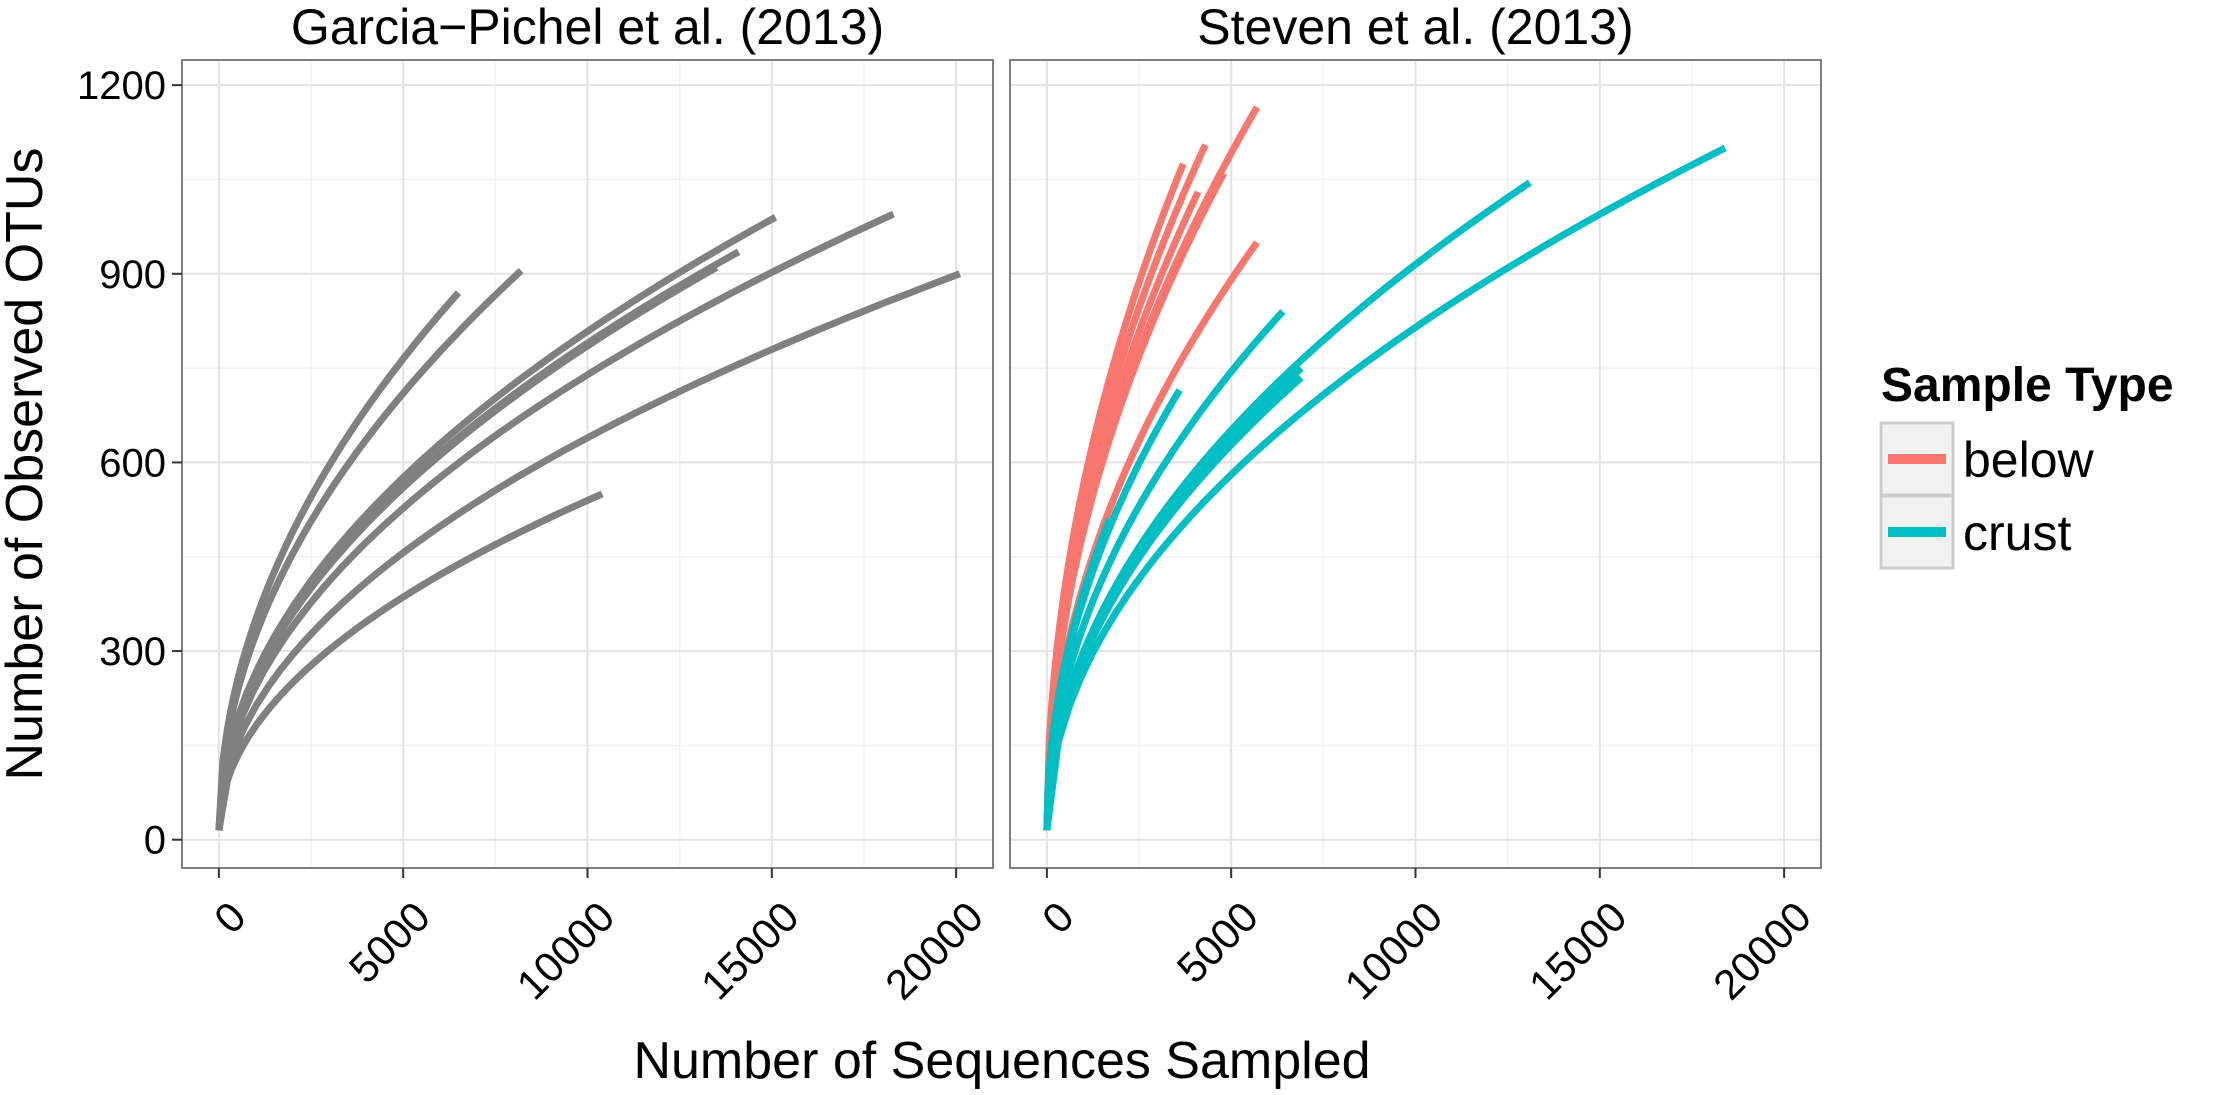 This screenshot has width=2236, height=1095. I want to click on y-tick-label: 0, so click(155, 841).